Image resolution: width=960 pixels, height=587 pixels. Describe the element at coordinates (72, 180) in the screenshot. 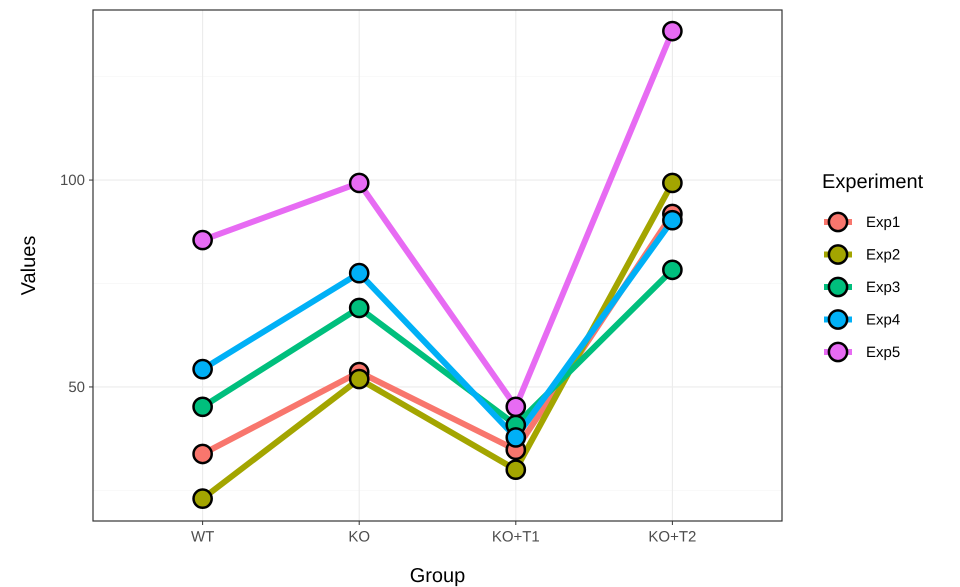

I see `y-tick-label: 100` at that location.